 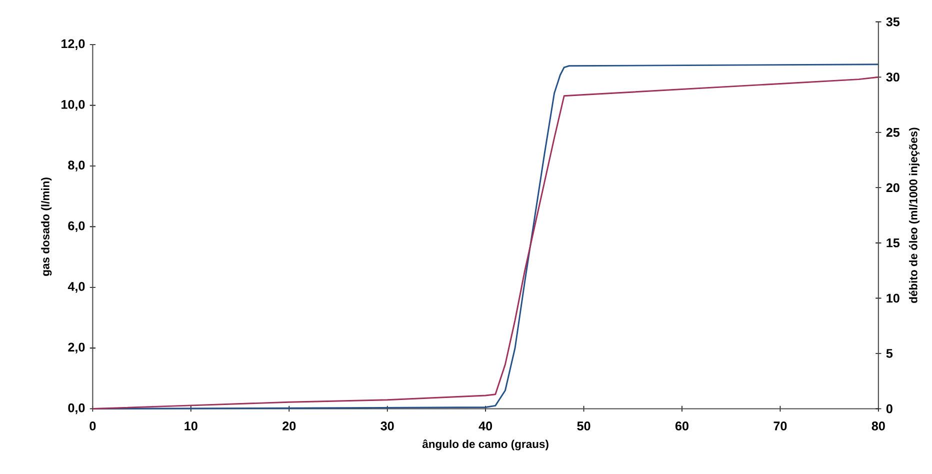 I want to click on y-tick-label: 8,0, so click(x=76, y=166).